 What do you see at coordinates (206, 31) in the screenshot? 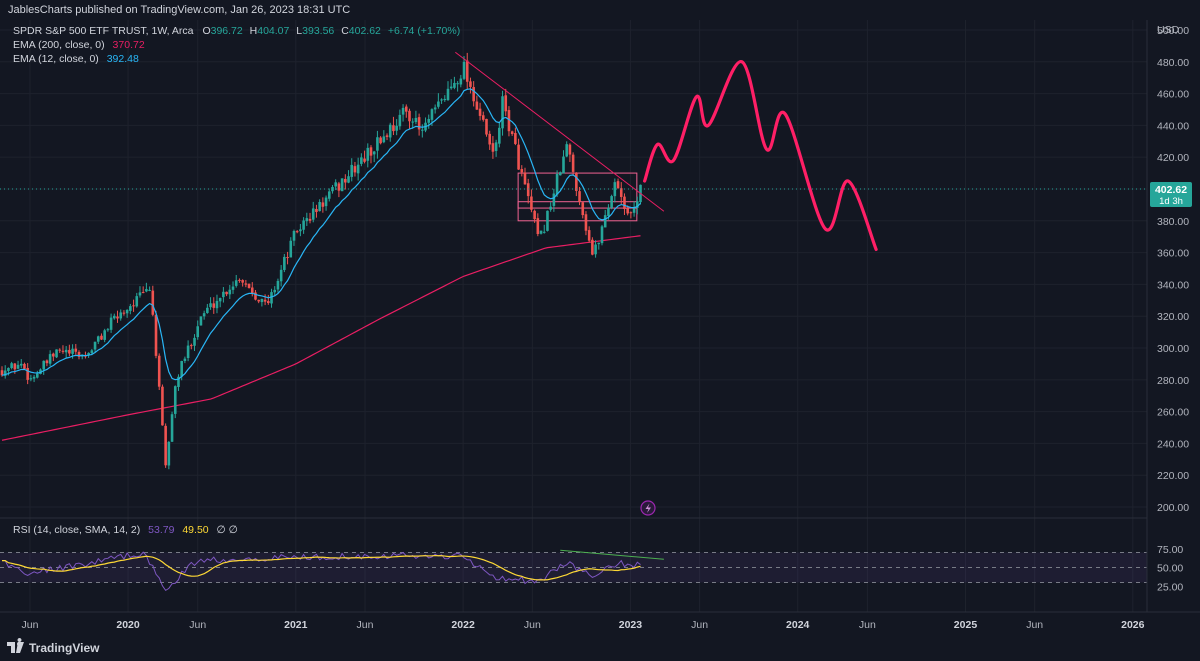
I see `open-label: O` at bounding box center [206, 31].